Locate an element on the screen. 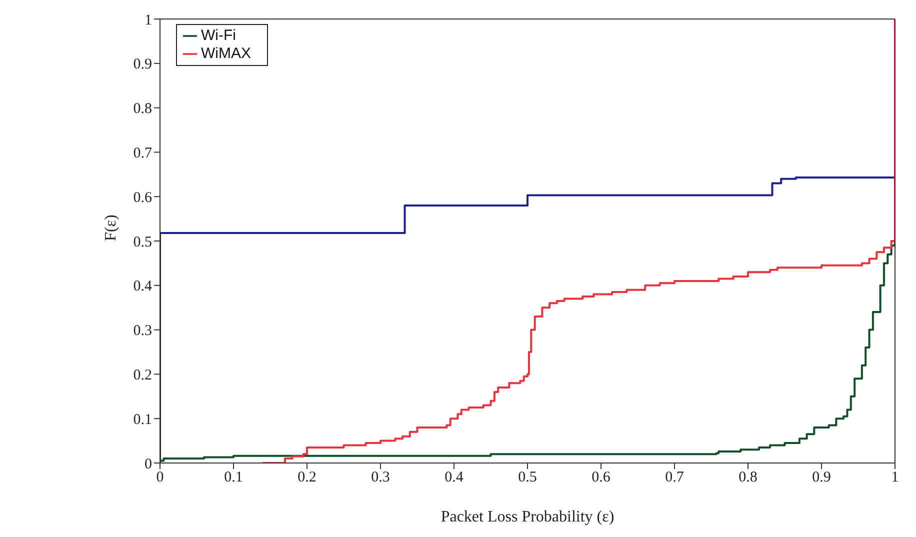 The width and height of the screenshot is (916, 537). y-tick-label: 0.4 is located at coordinates (142, 286).